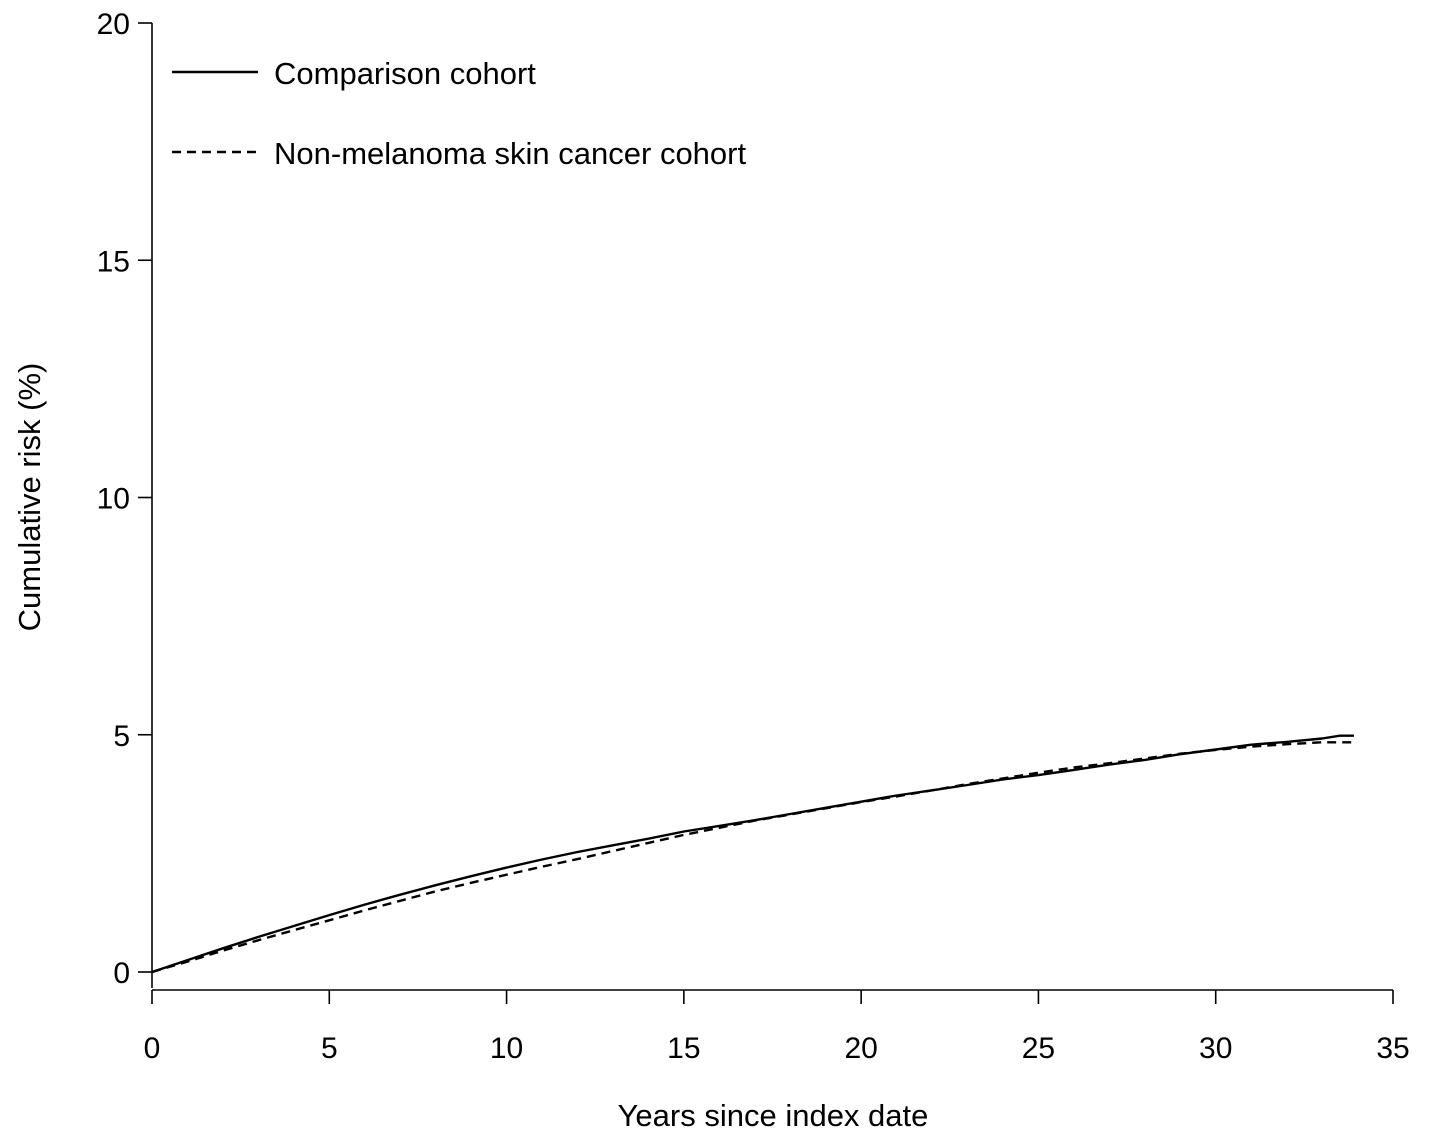 This screenshot has height=1131, width=1431. I want to click on x-tick-label: 15, so click(683, 1048).